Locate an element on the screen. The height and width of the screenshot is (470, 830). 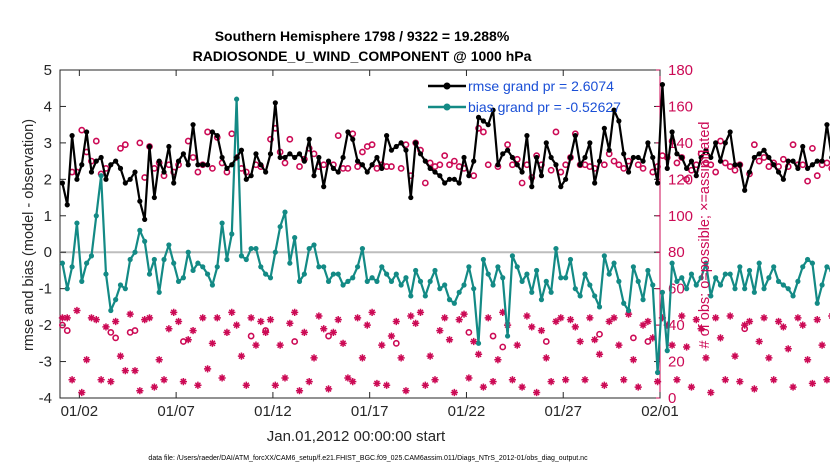
y-tick-label-right: 160 is located at coordinates (680, 106).